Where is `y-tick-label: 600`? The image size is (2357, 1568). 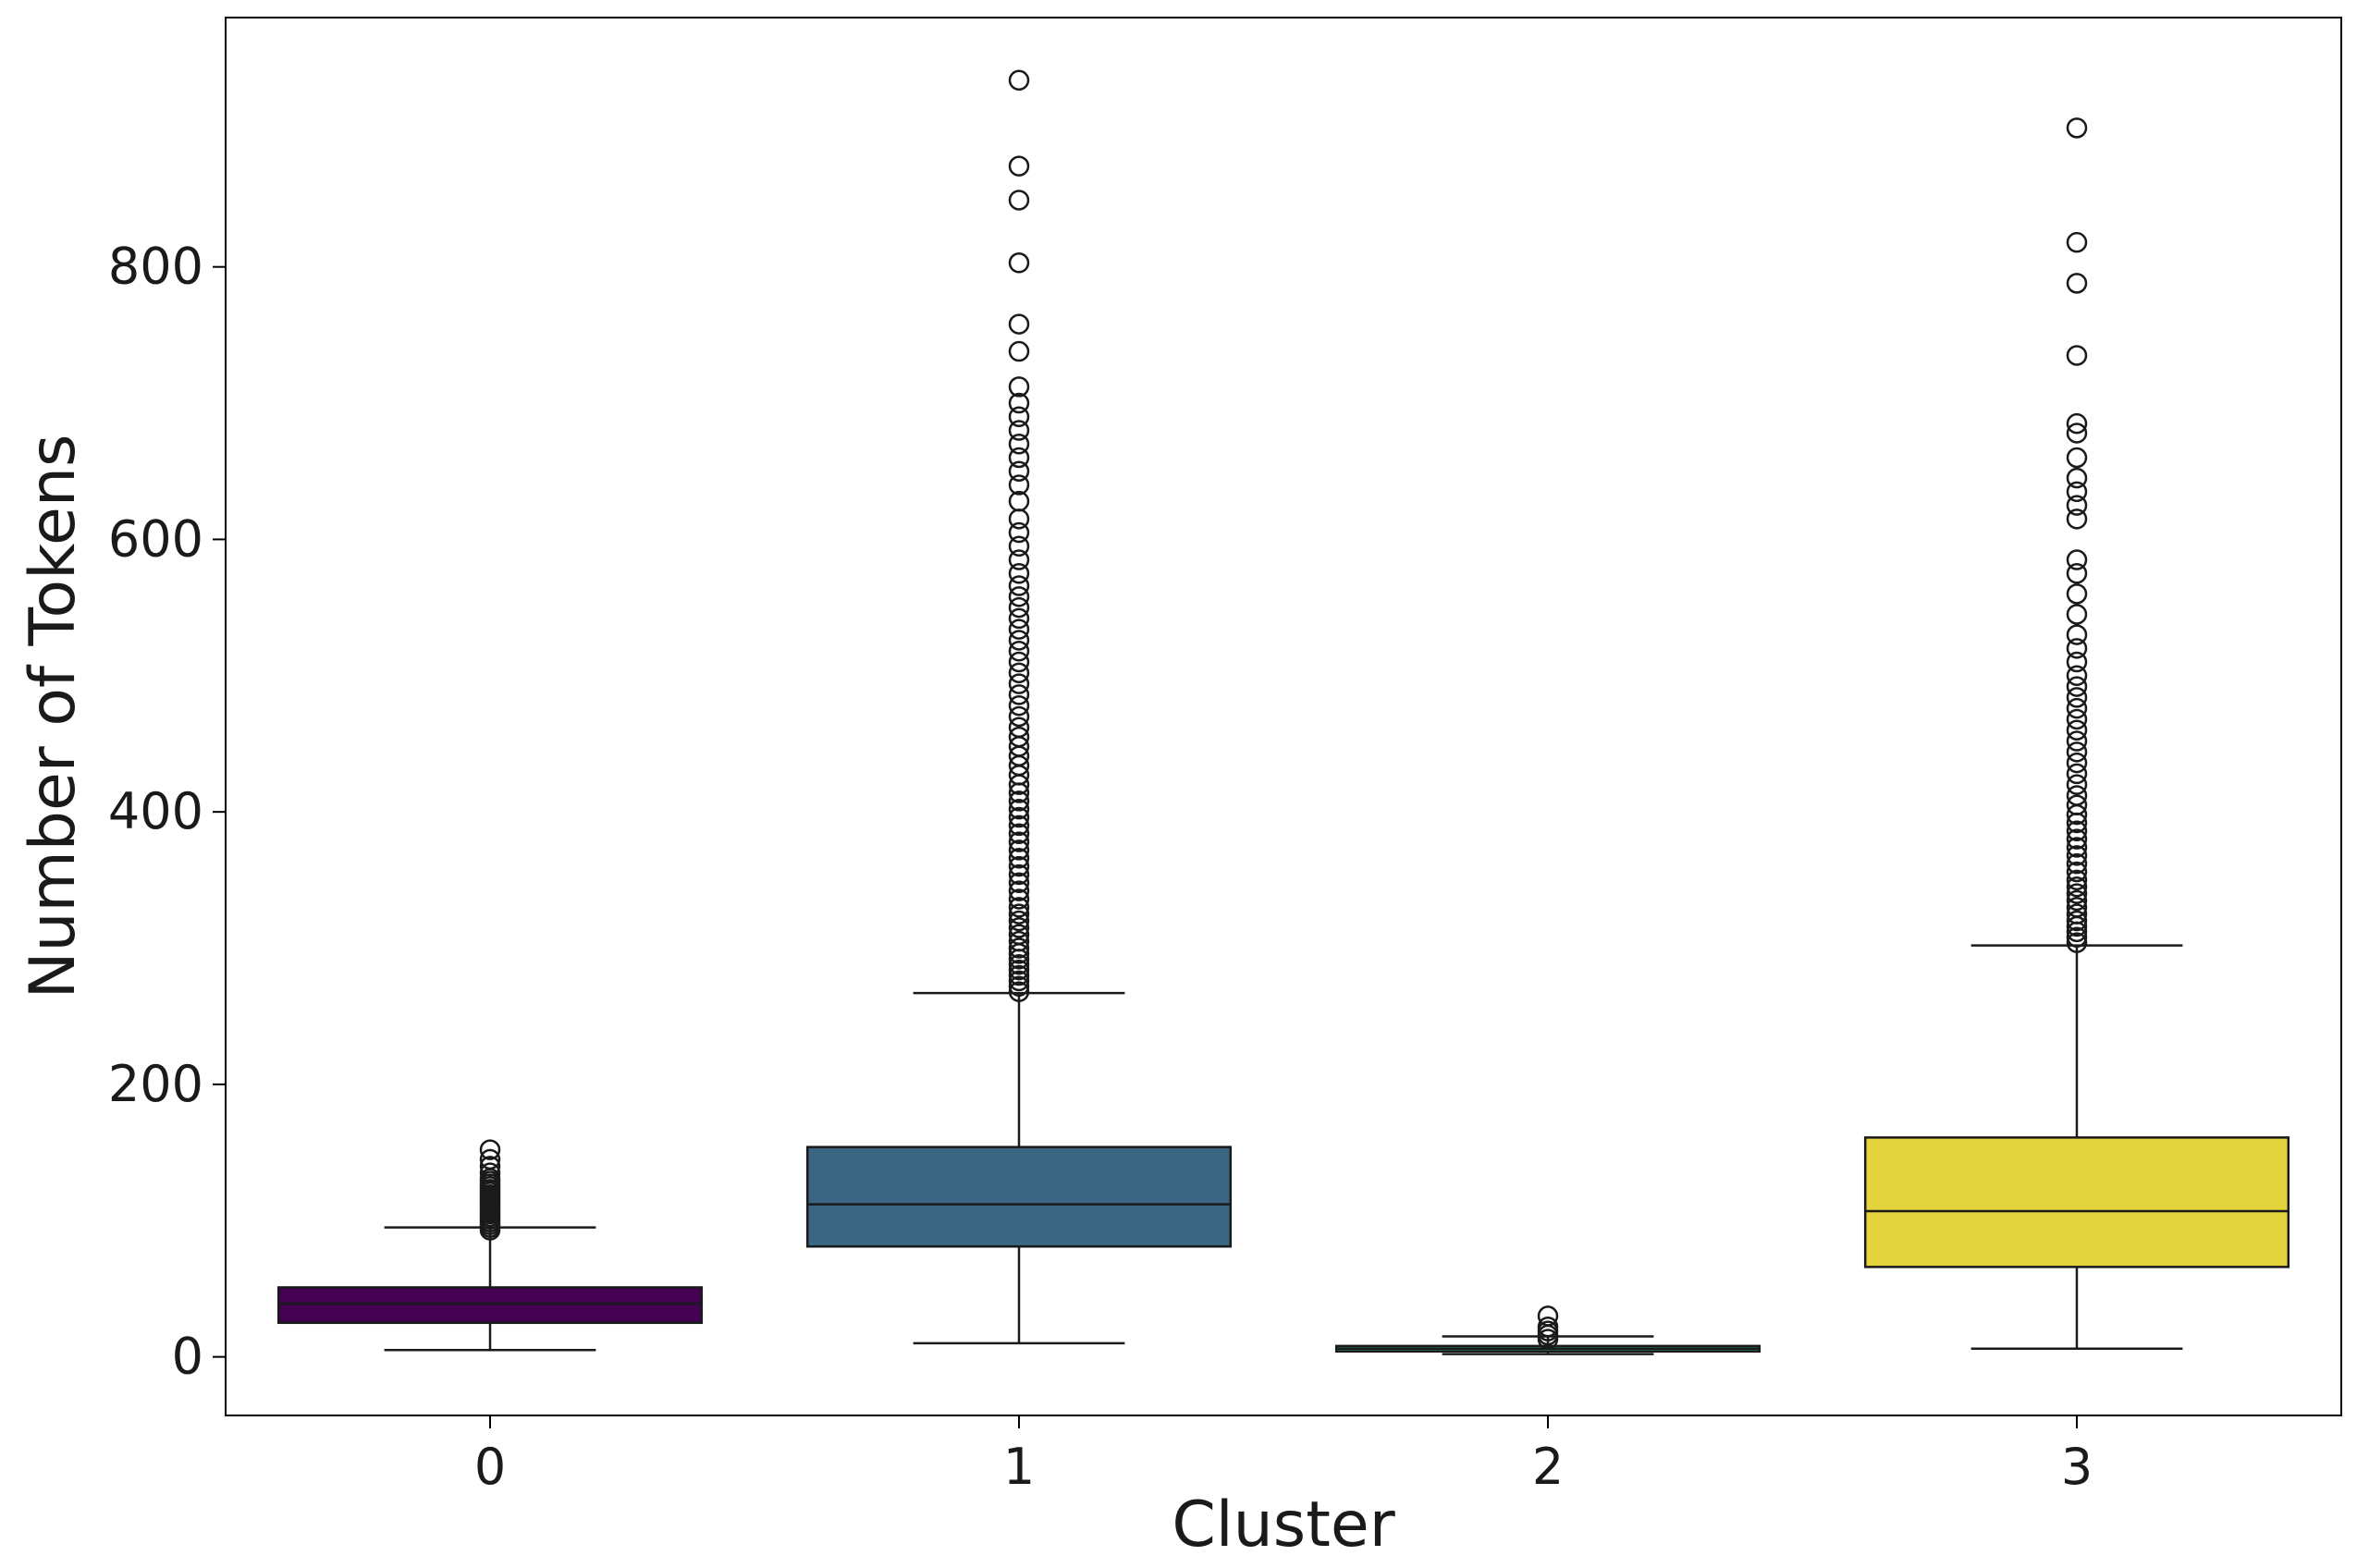
y-tick-label: 600 is located at coordinates (155, 538).